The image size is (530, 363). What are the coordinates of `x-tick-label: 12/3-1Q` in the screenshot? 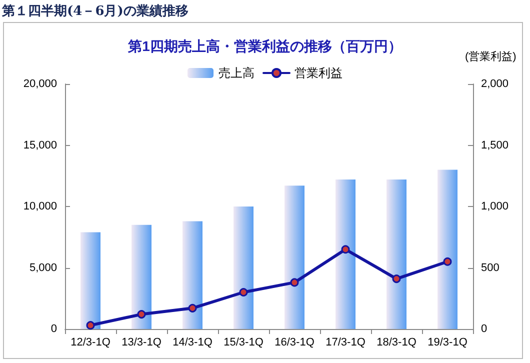 It's located at (90, 342).